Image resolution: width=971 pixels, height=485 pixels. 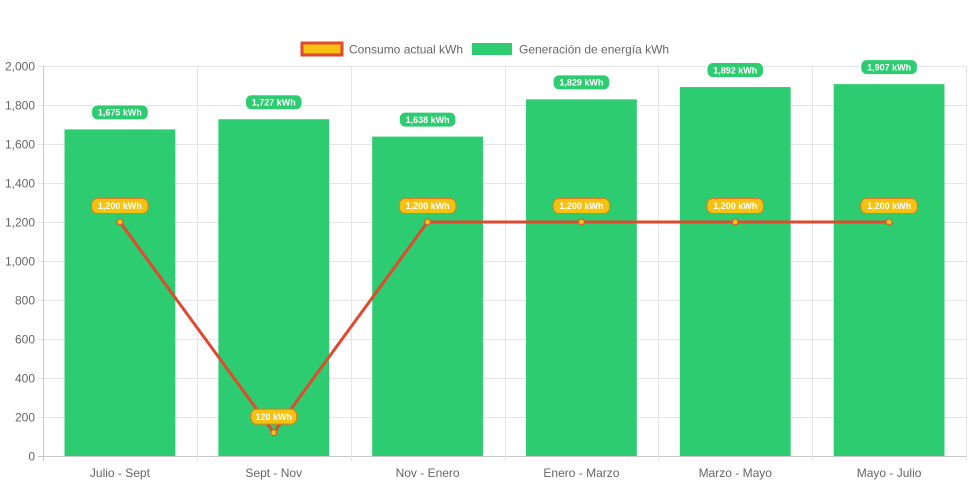 I want to click on y-tick-label: 1,400, so click(x=20, y=184).